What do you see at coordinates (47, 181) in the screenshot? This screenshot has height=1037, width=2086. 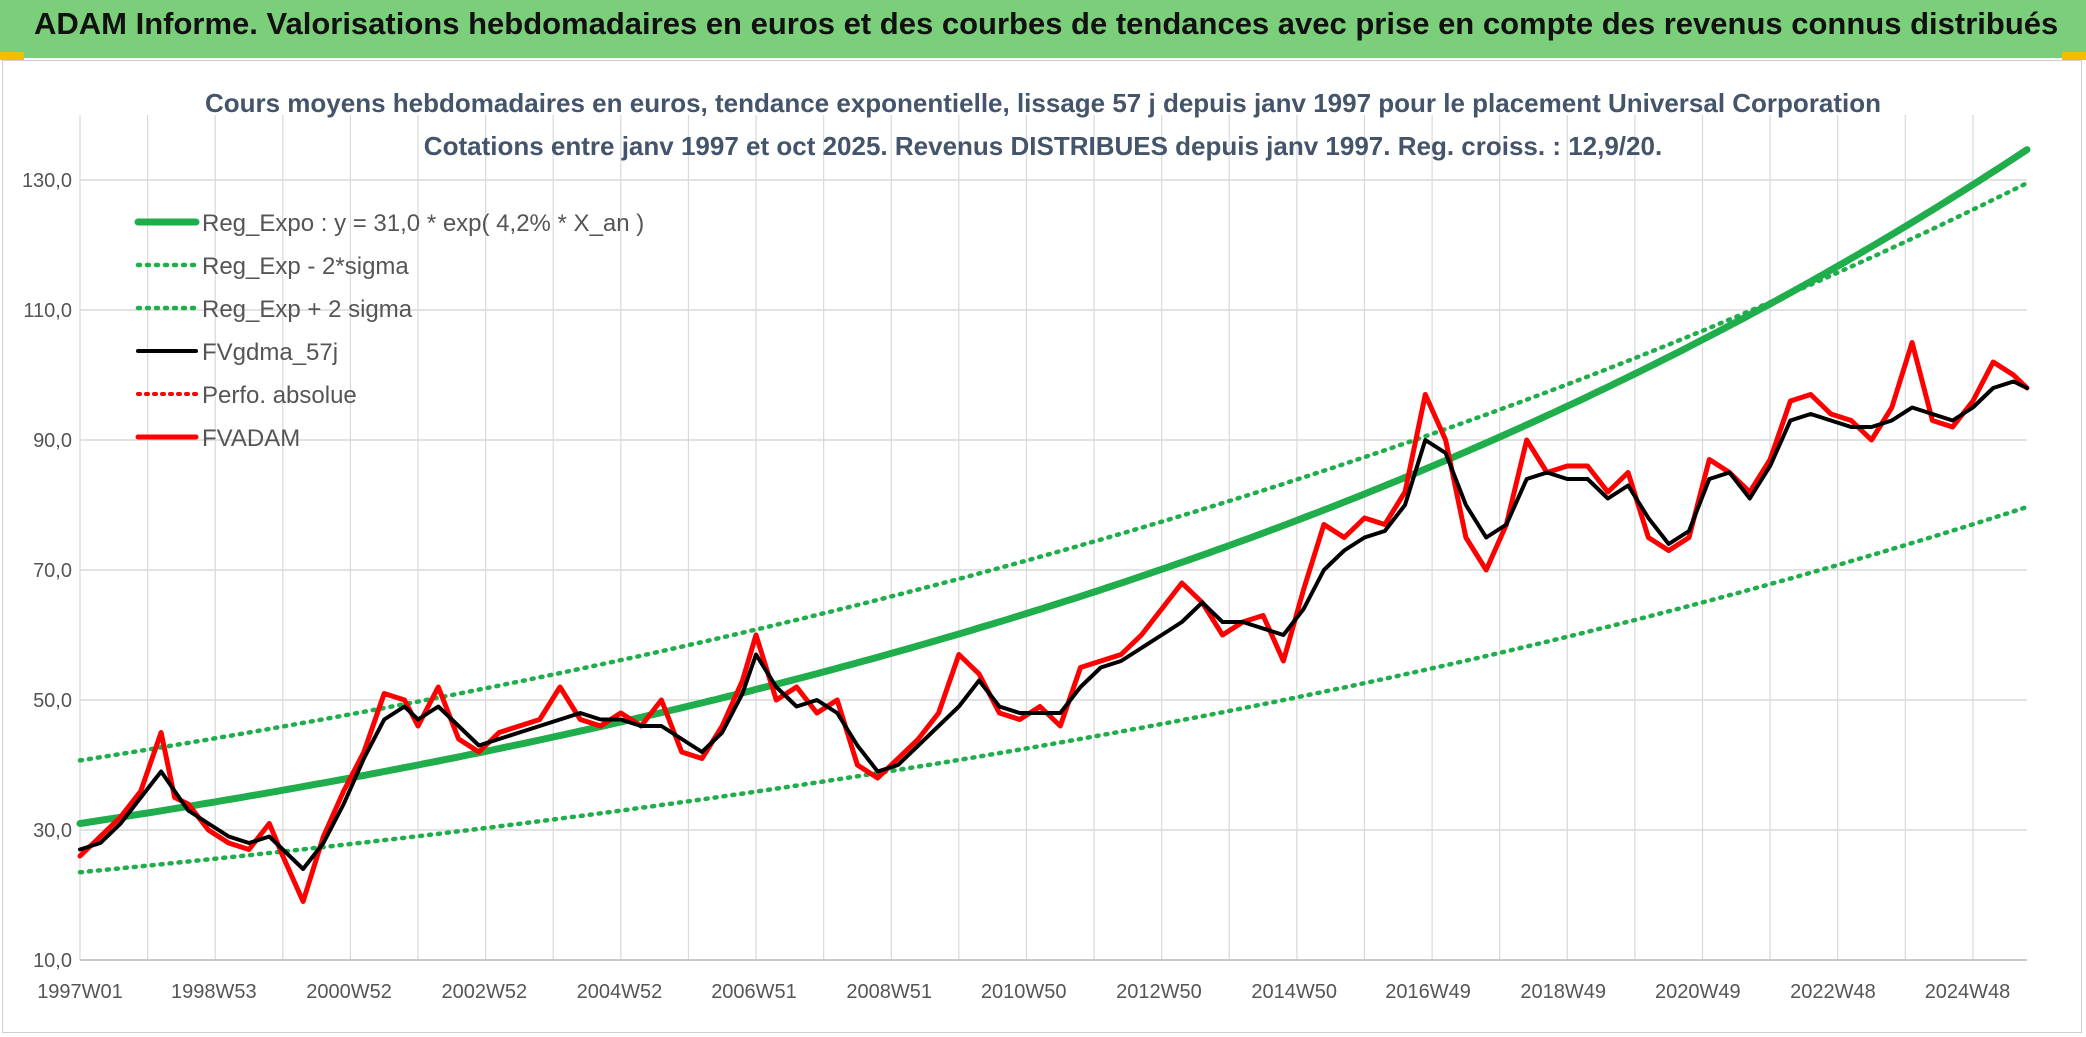 I see `y-tick-label: 130,0` at bounding box center [47, 181].